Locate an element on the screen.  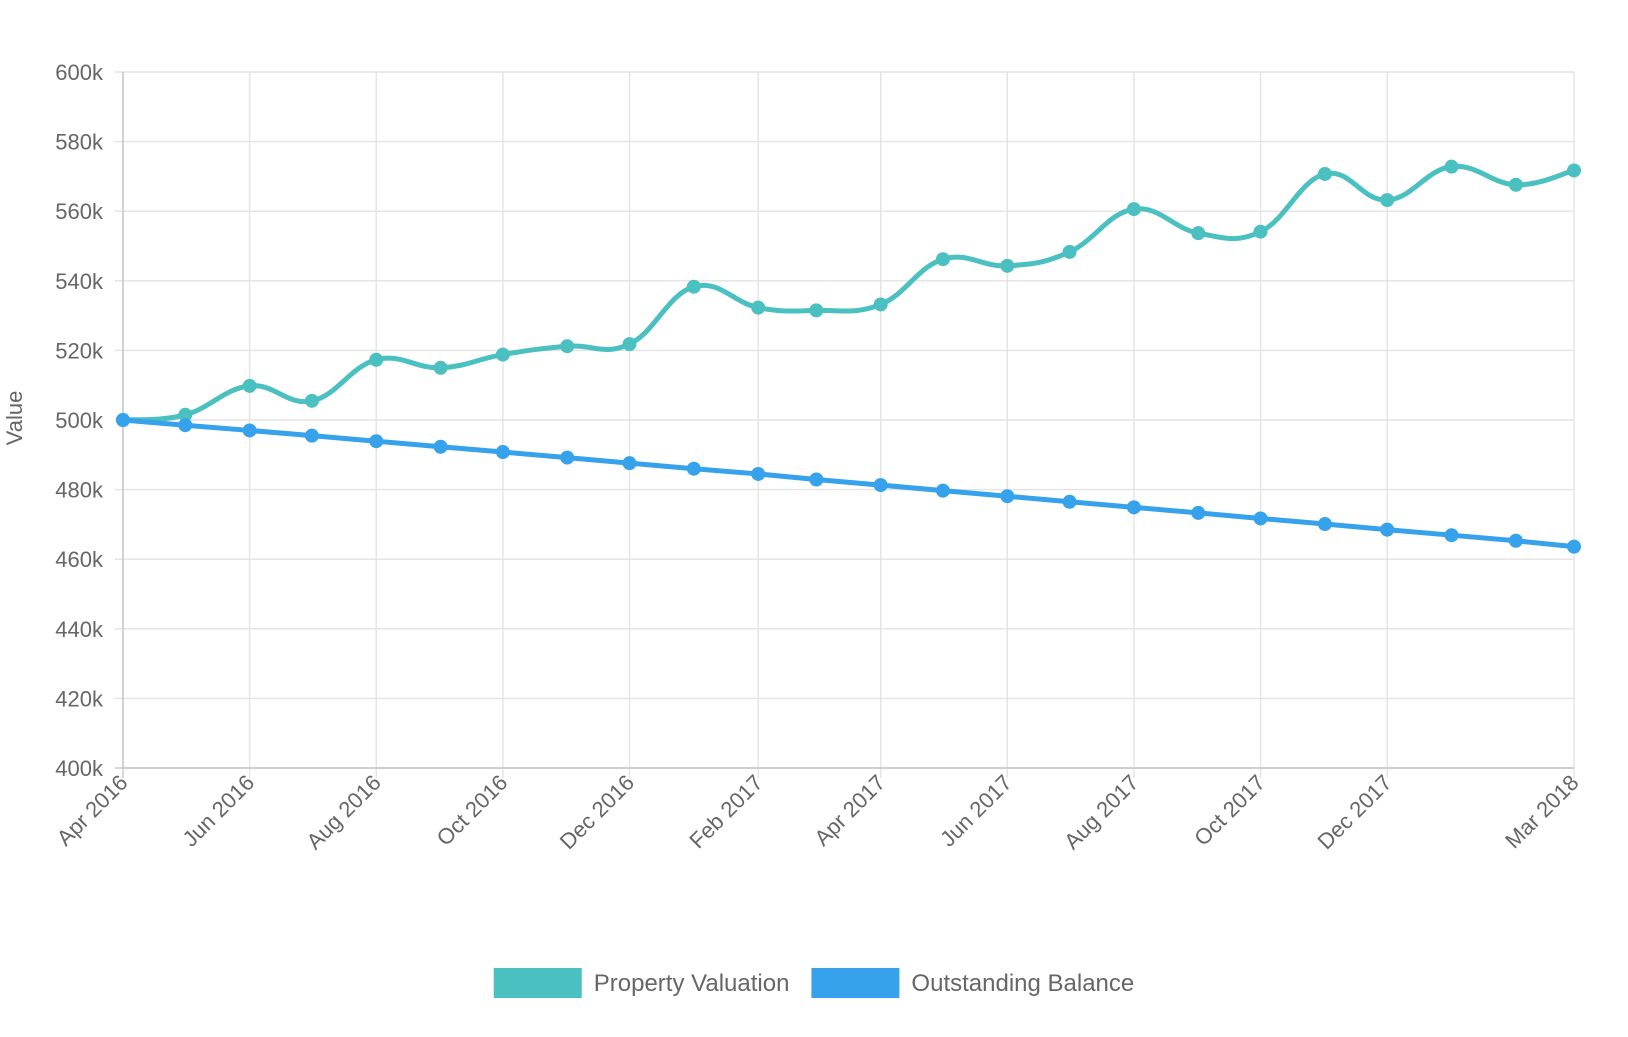
x-tick-label: Dec 2016 is located at coordinates (597, 812).